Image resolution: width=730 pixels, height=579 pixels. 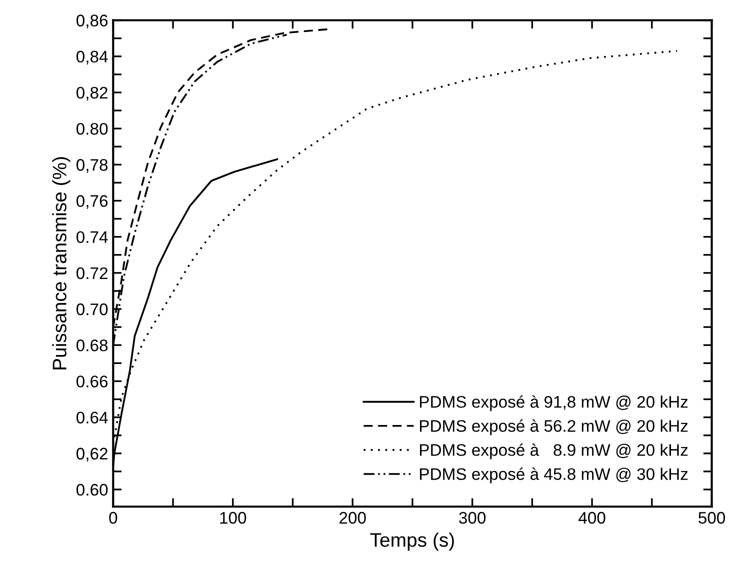 What do you see at coordinates (554, 403) in the screenshot?
I see `legend-label: PDMS exposé à 91,8 mW @ 20 kHz` at bounding box center [554, 403].